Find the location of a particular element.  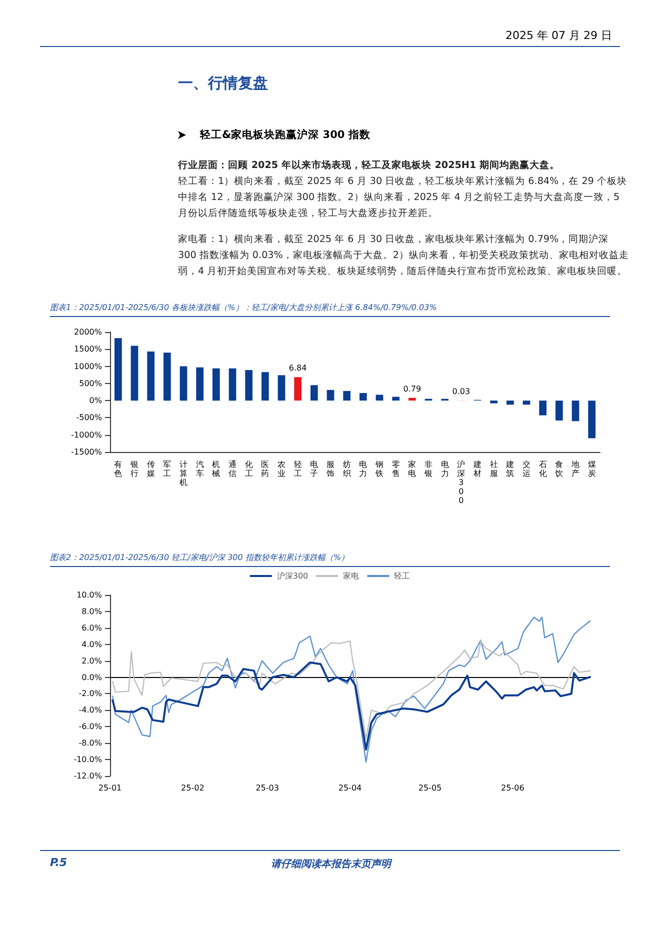

x-tick-label: 军工 is located at coordinates (167, 469).